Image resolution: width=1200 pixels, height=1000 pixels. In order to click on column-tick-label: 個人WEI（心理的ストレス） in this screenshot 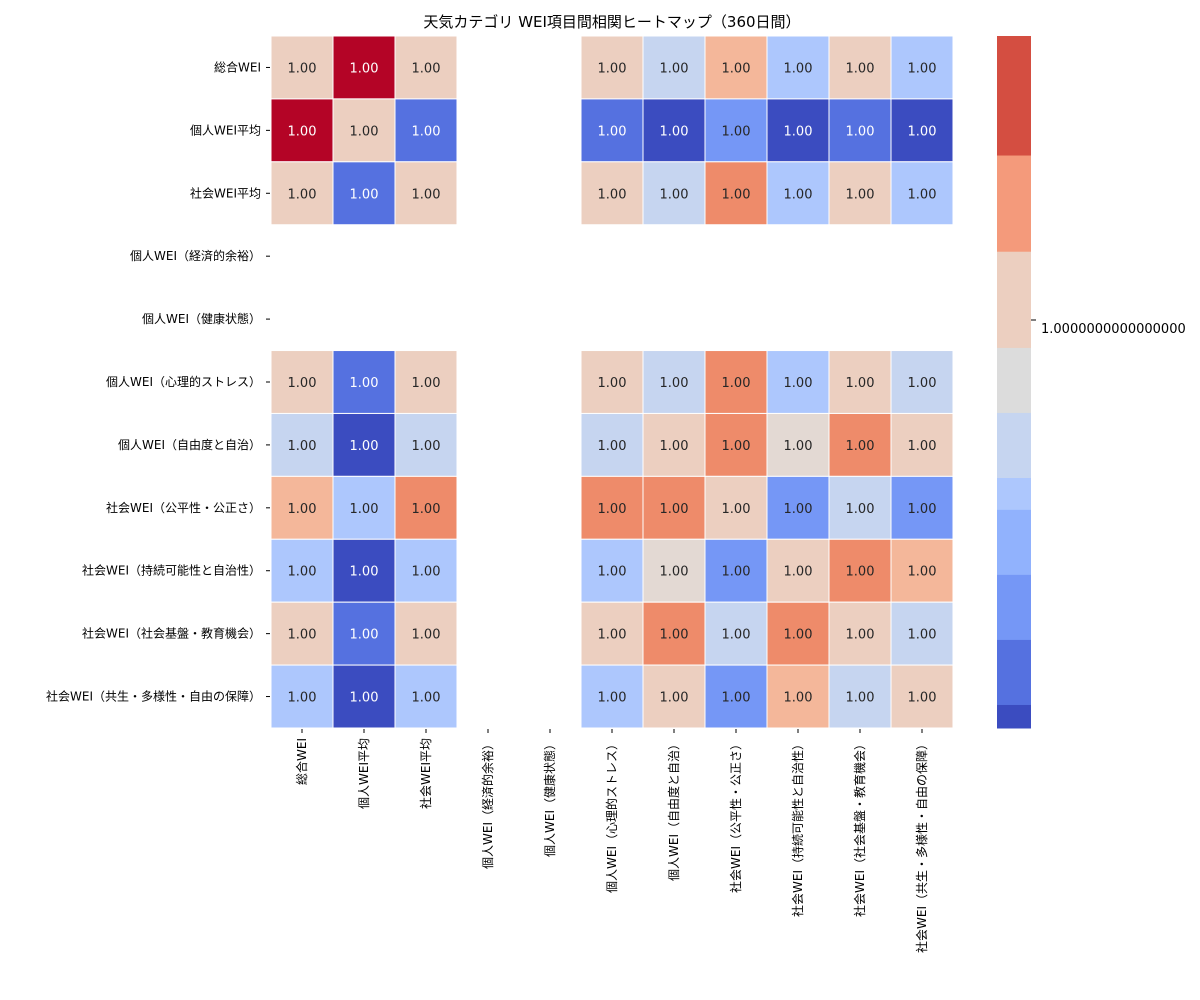, I will do `click(611, 815)`.